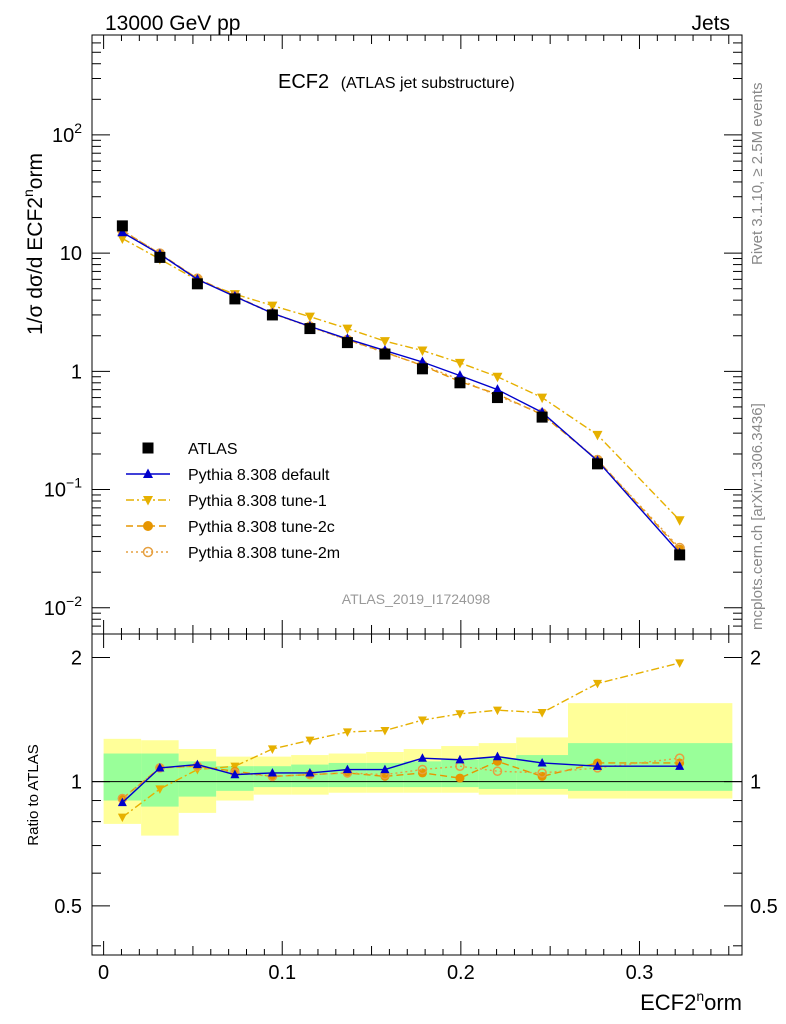  What do you see at coordinates (76, 658) in the screenshot?
I see `ratio-y-tick-label: 2` at bounding box center [76, 658].